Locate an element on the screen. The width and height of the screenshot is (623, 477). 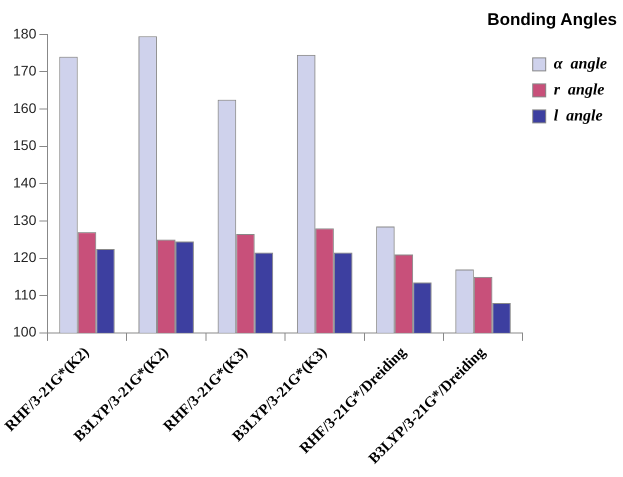
y-tick-label: 150 is located at coordinates (25, 145).